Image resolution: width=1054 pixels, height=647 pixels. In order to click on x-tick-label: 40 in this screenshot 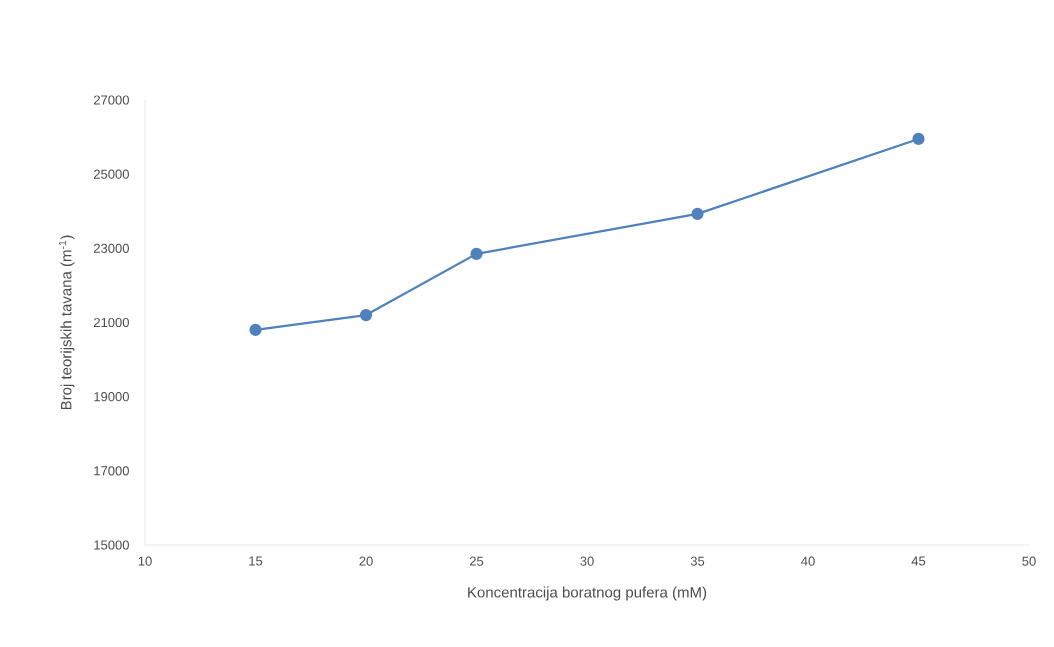, I will do `click(808, 561)`.